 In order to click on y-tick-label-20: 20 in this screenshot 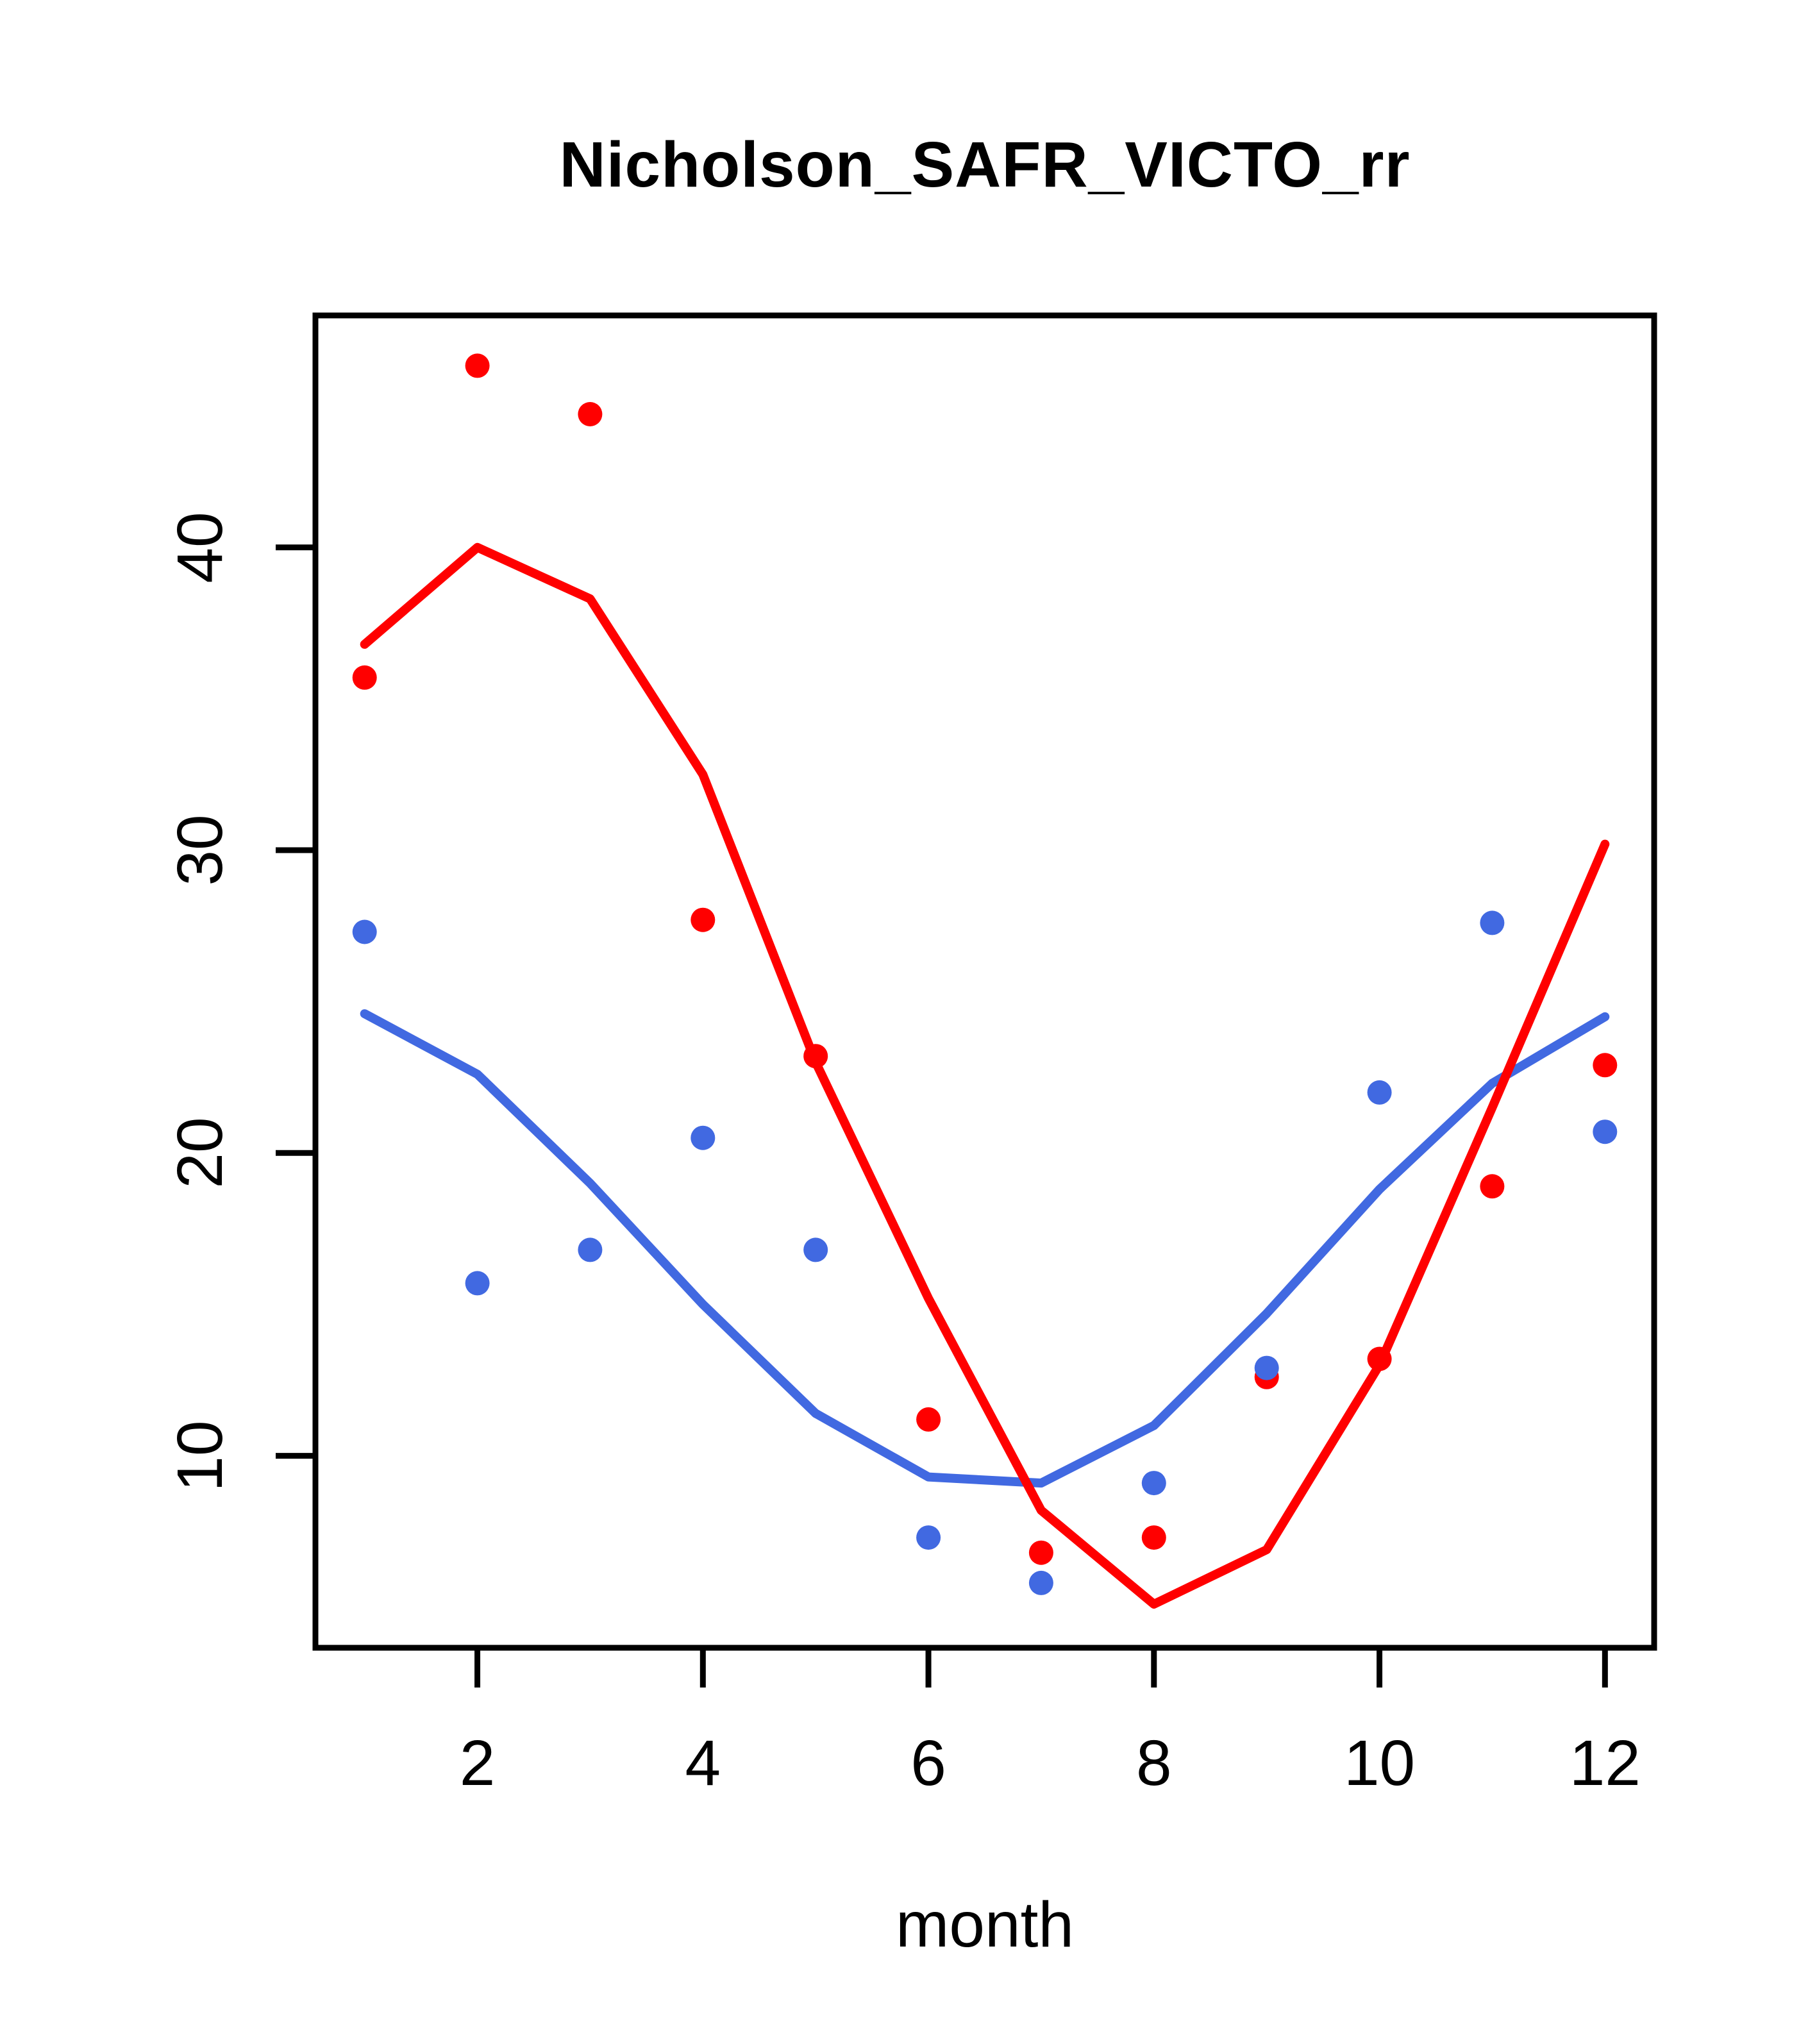, I will do `click(200, 1153)`.